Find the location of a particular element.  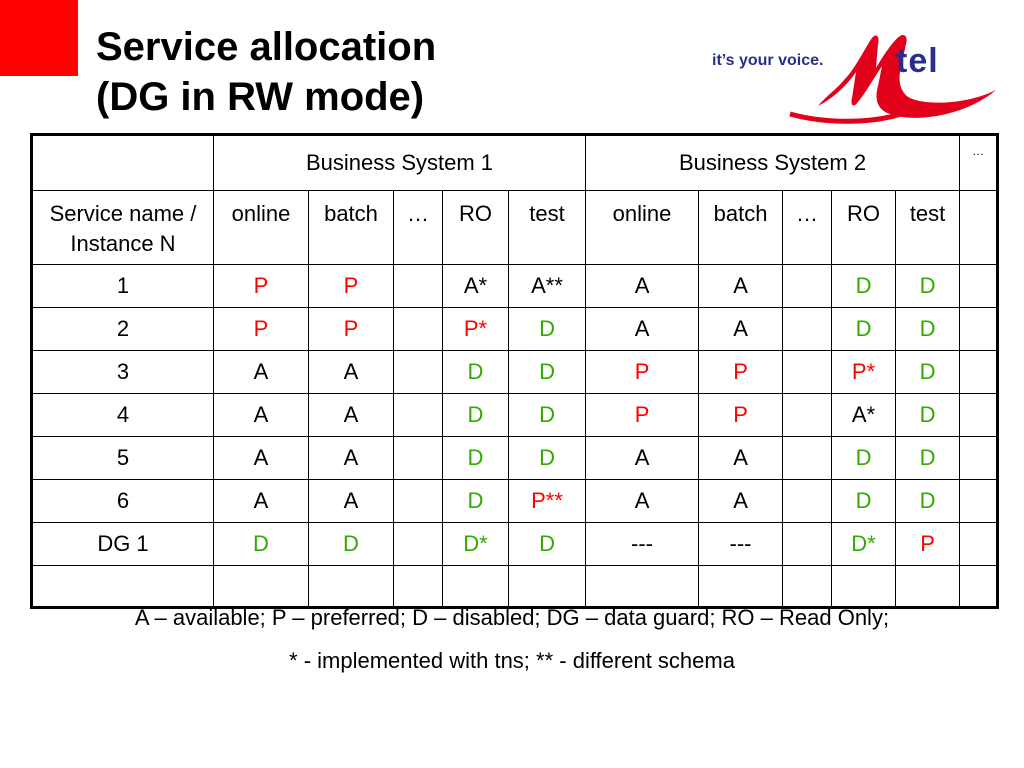

allocation-cell: P* is located at coordinates (475, 329).